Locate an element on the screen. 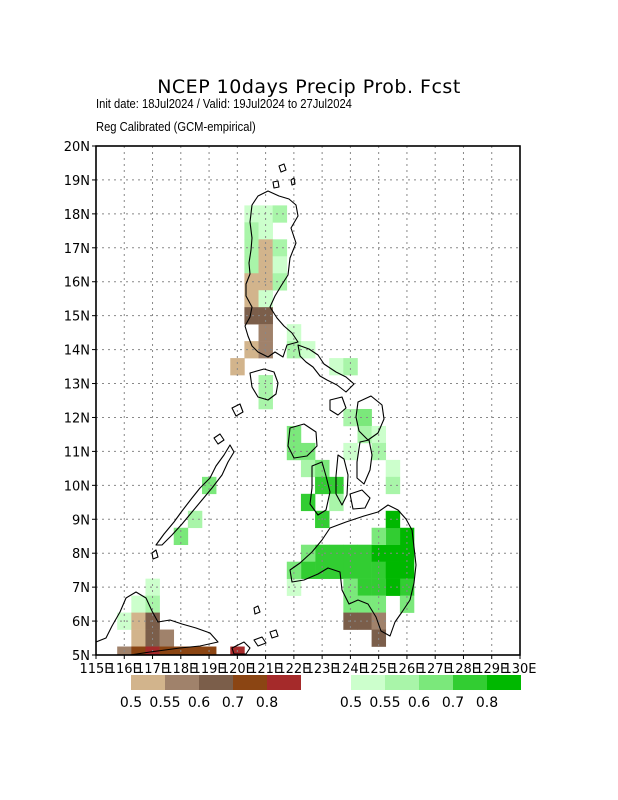  lat-tick-label: 10N is located at coordinates (77, 486).